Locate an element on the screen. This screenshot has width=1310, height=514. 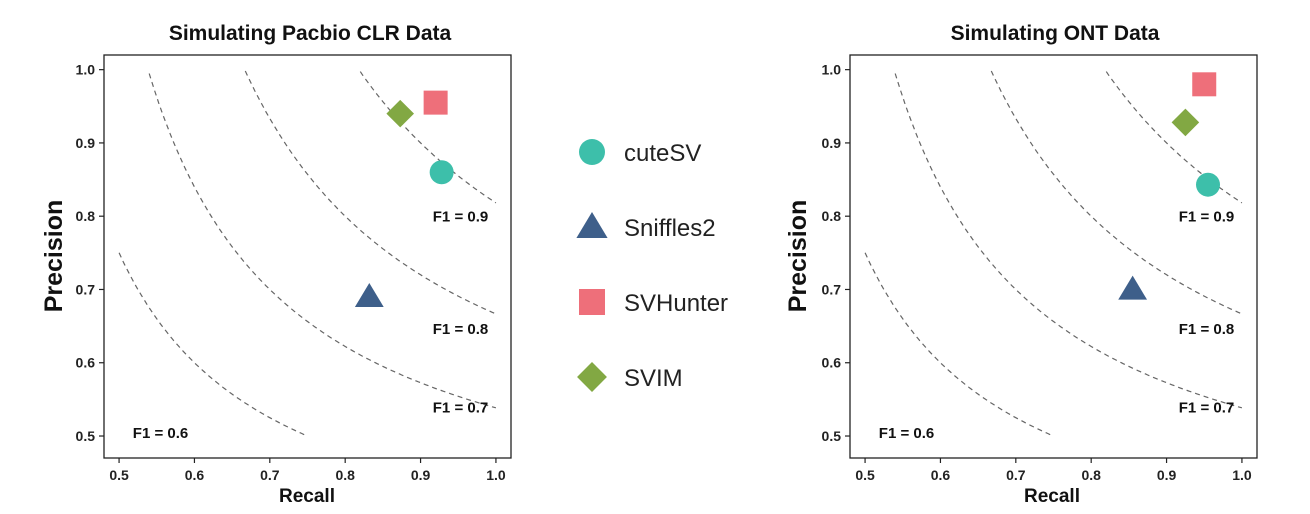
legend-marker-triangle is located at coordinates (592, 225).